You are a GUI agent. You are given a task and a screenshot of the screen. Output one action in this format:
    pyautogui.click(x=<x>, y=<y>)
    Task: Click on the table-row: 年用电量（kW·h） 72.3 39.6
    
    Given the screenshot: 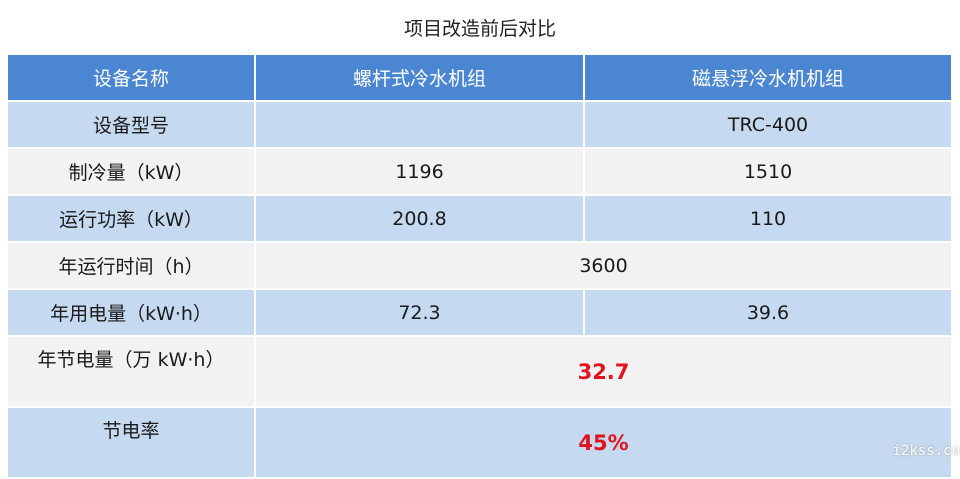 What is the action you would take?
    pyautogui.click(x=480, y=313)
    